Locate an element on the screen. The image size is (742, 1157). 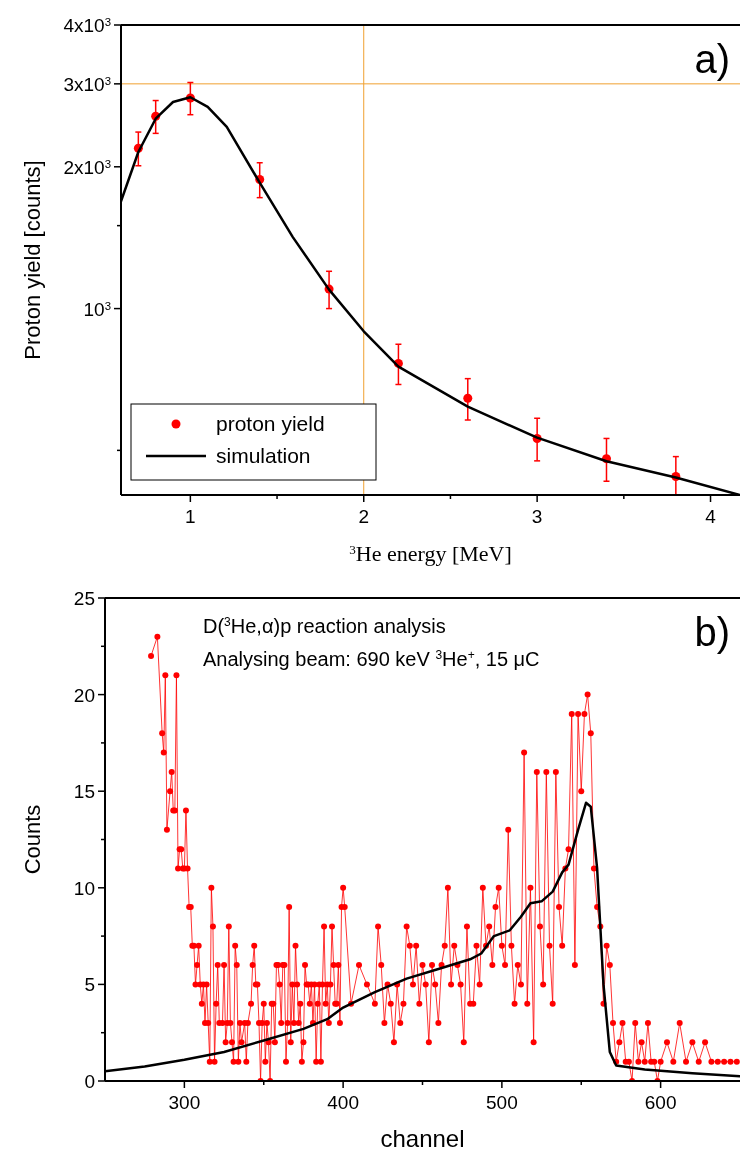
x-tick-label: 300 is located at coordinates (184, 1102).